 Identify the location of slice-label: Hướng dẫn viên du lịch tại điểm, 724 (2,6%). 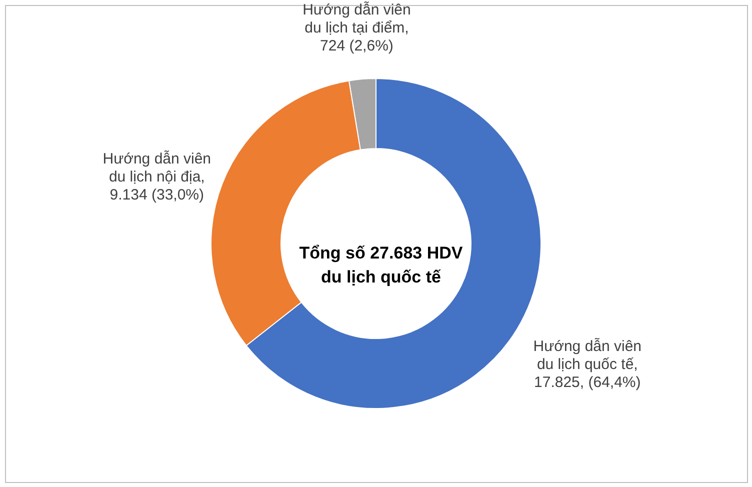
(356, 27).